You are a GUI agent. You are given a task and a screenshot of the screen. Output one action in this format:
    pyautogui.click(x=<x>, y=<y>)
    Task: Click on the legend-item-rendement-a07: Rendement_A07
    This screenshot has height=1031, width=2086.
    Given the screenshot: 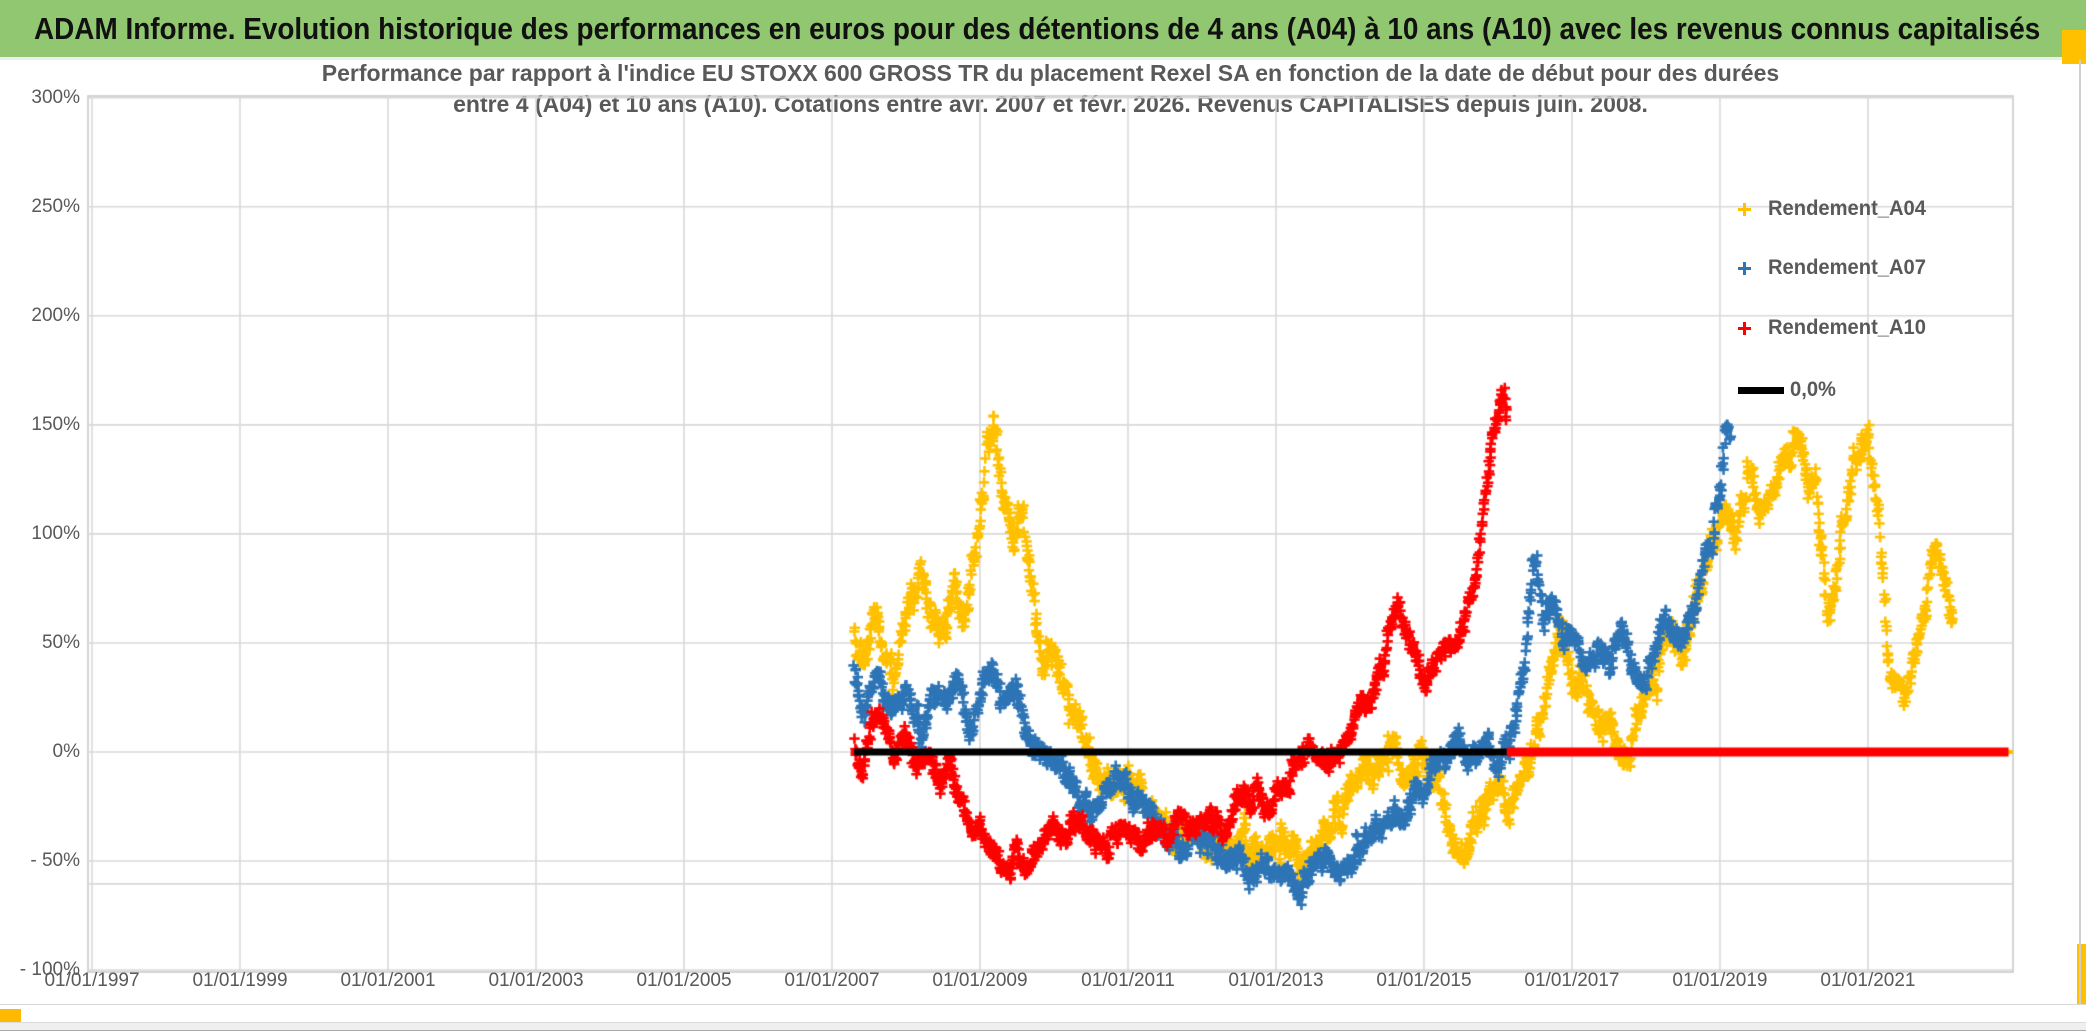 What is the action you would take?
    pyautogui.click(x=1835, y=268)
    